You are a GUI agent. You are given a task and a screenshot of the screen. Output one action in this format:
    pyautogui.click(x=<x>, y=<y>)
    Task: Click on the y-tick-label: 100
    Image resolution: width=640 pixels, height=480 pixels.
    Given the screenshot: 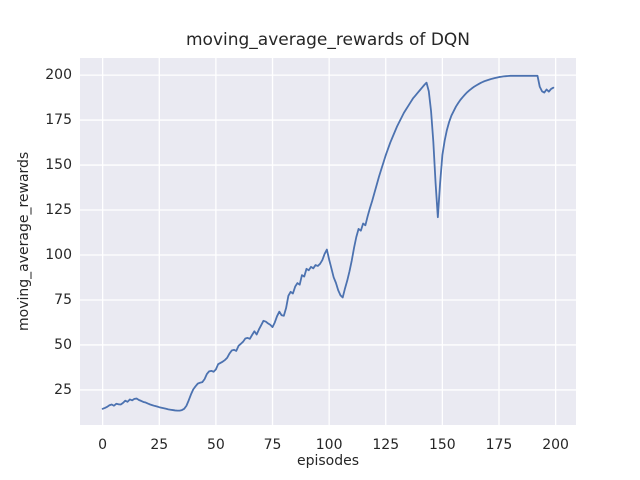 What is the action you would take?
    pyautogui.click(x=58, y=254)
    